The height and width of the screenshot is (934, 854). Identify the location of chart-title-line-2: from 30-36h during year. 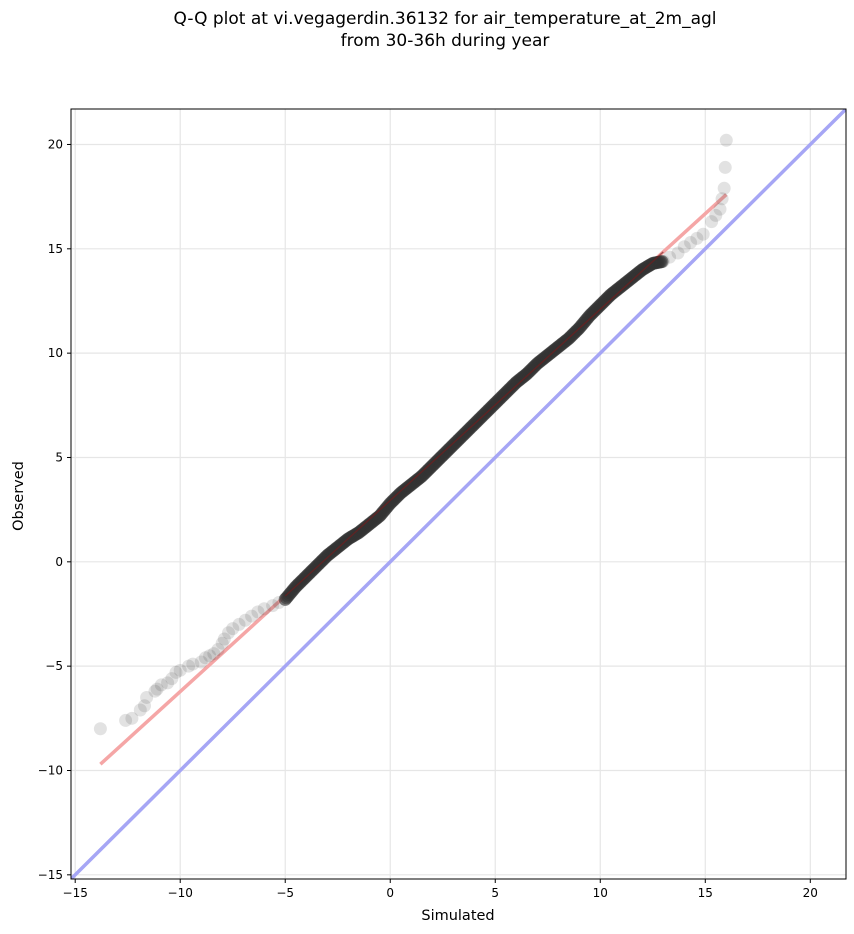
(445, 41).